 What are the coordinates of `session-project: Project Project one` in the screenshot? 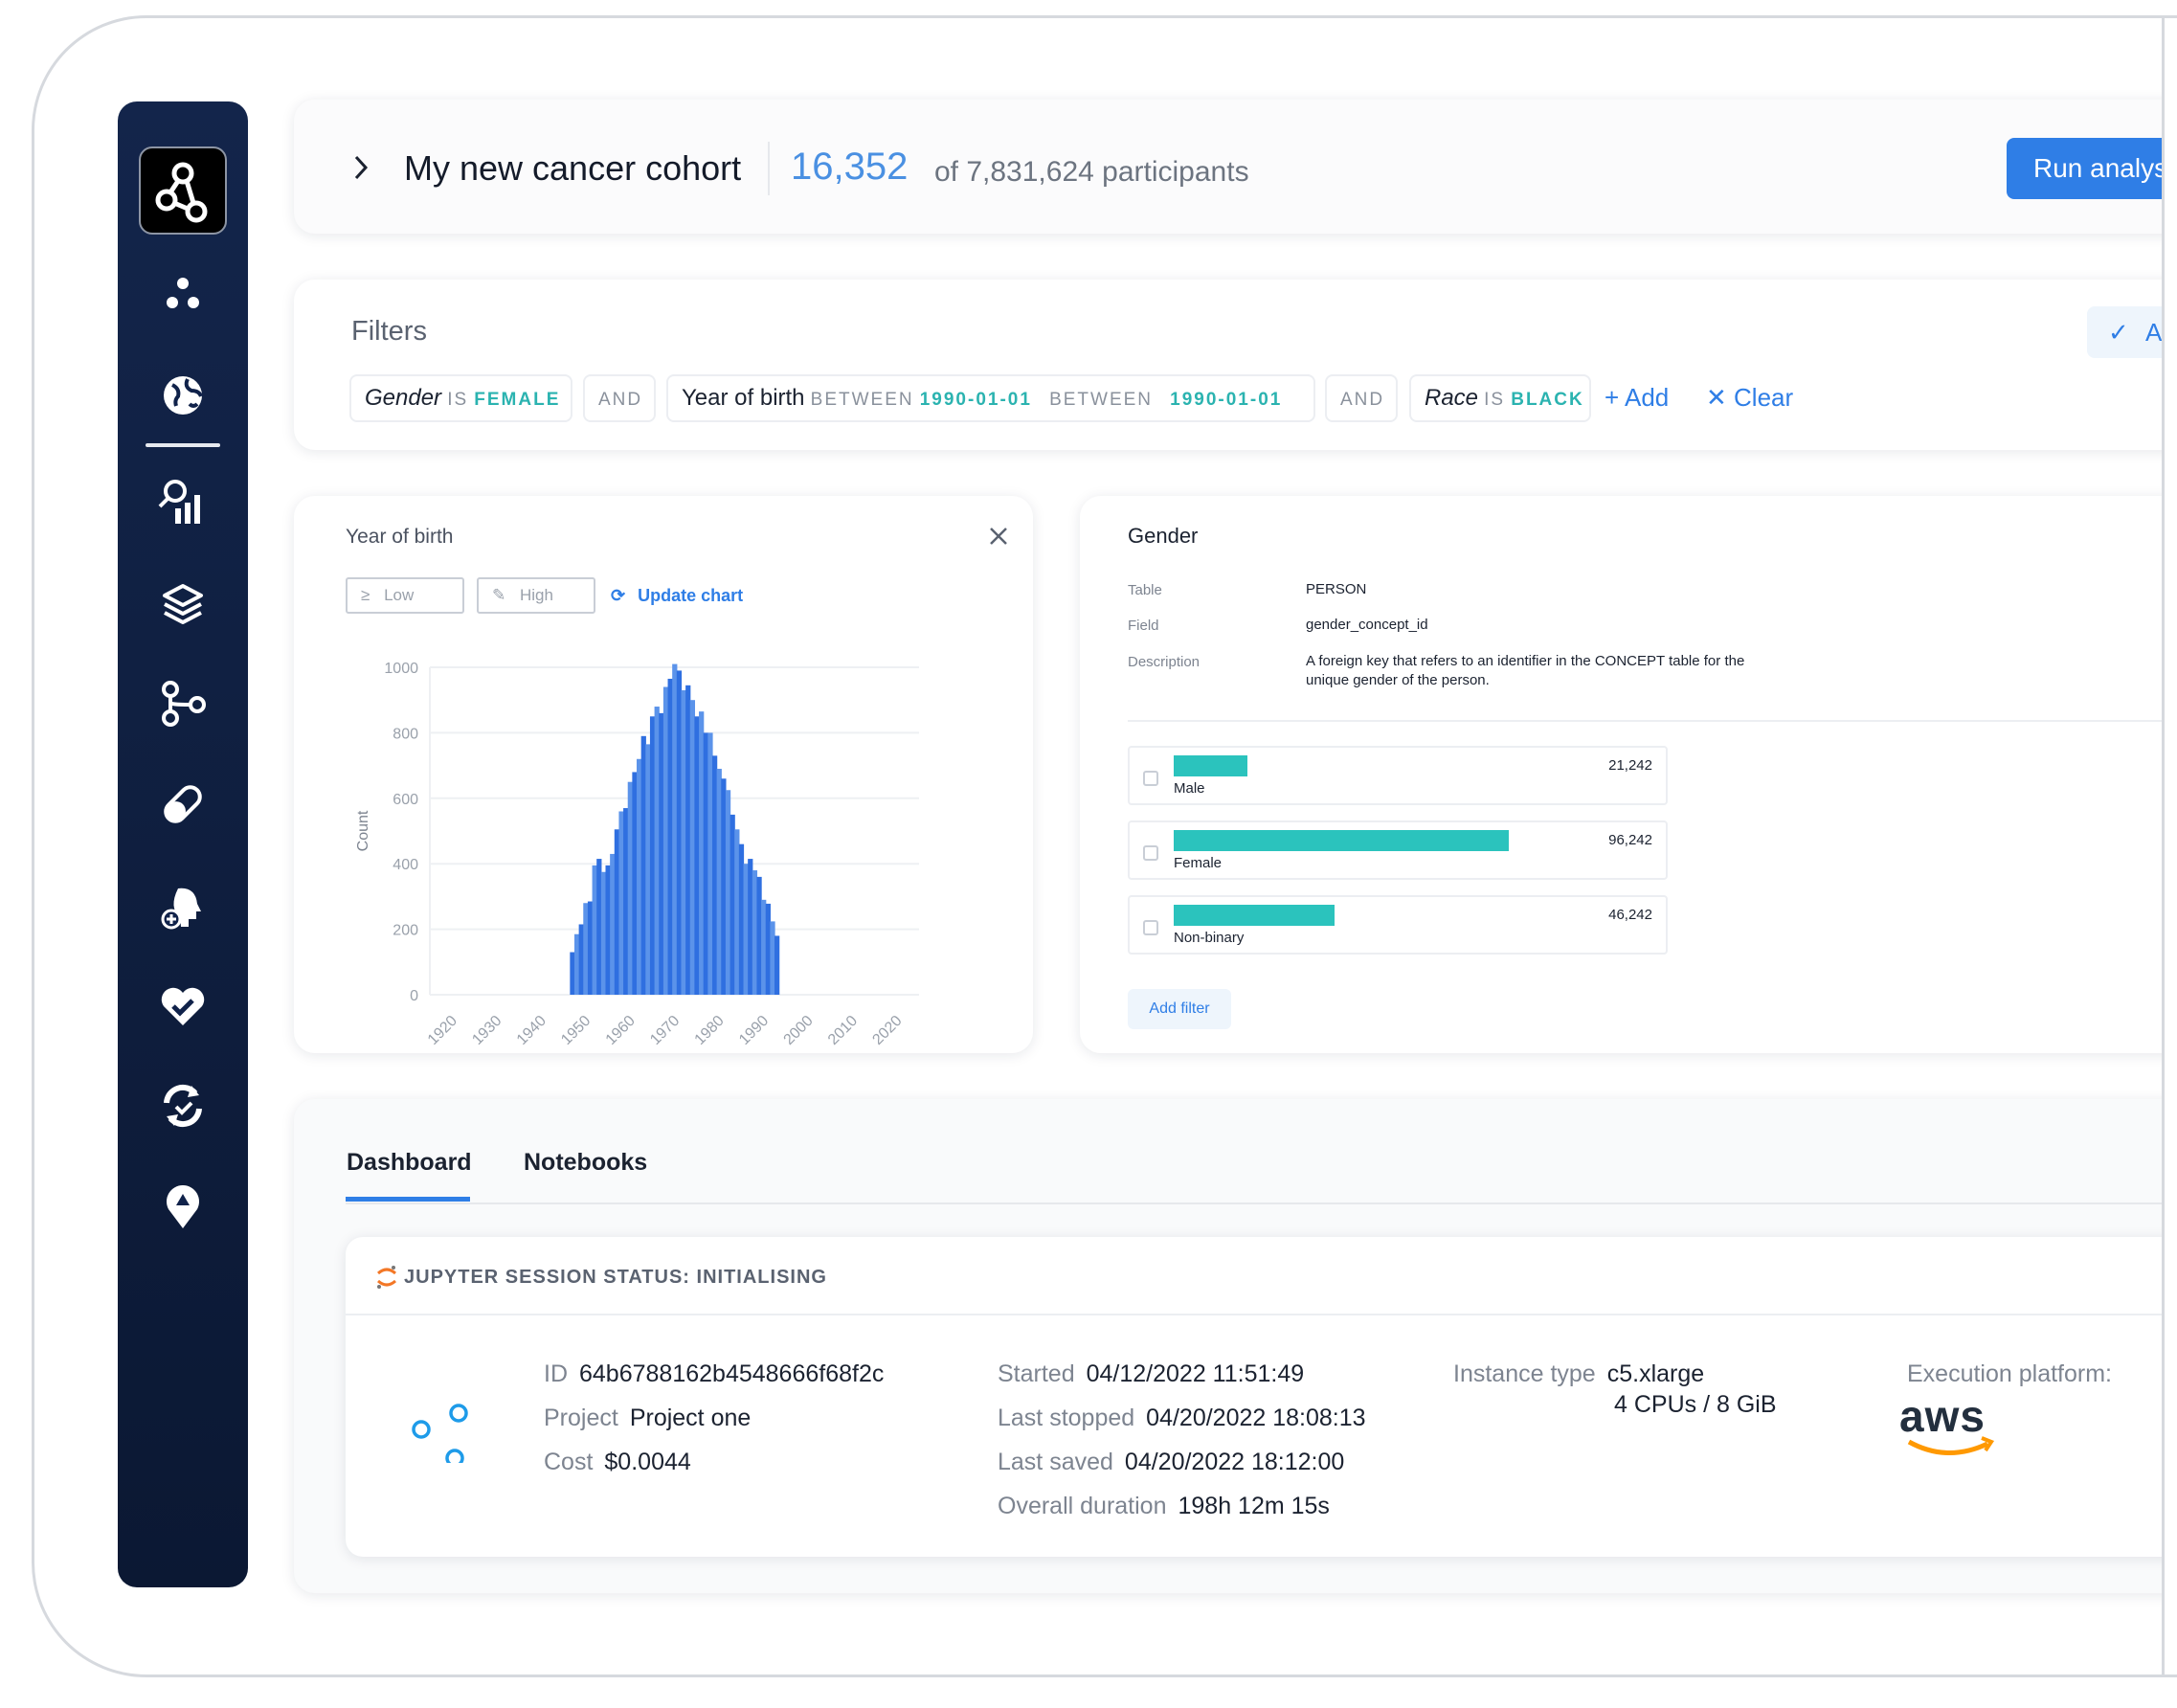 It's located at (648, 1418).